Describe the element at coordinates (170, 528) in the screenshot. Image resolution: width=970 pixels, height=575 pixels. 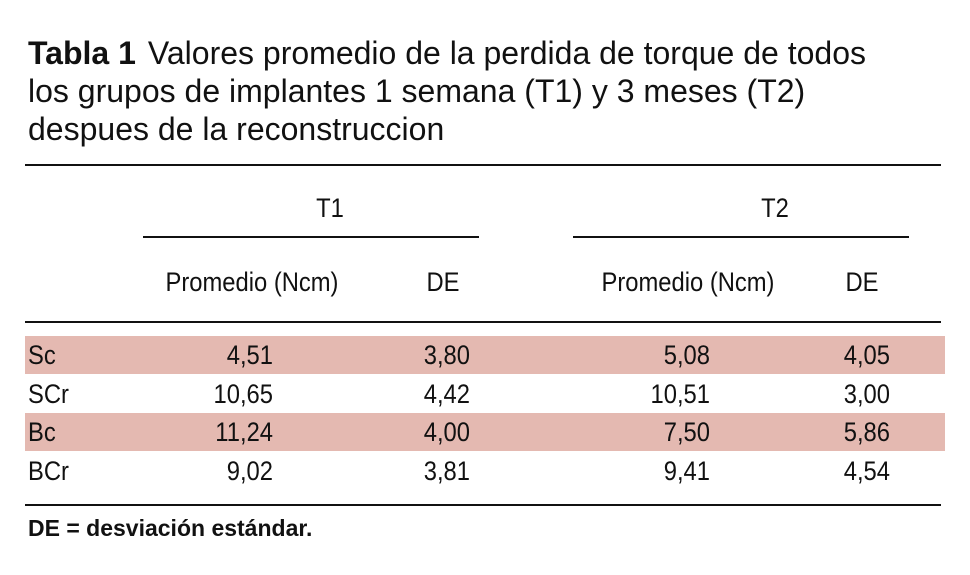
I see `footnote: DE = desviación estándar.` at that location.